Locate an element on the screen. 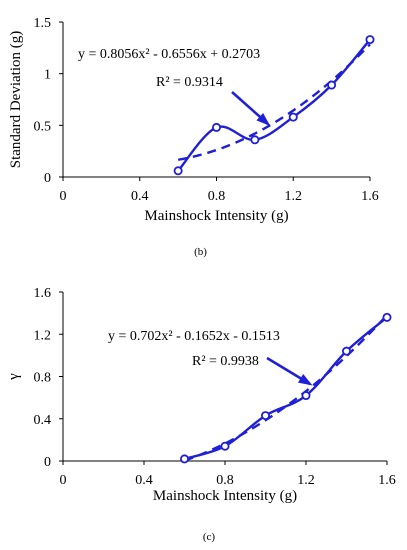  y-axis-title: Standard Deviation (g) is located at coordinates (16, 99).